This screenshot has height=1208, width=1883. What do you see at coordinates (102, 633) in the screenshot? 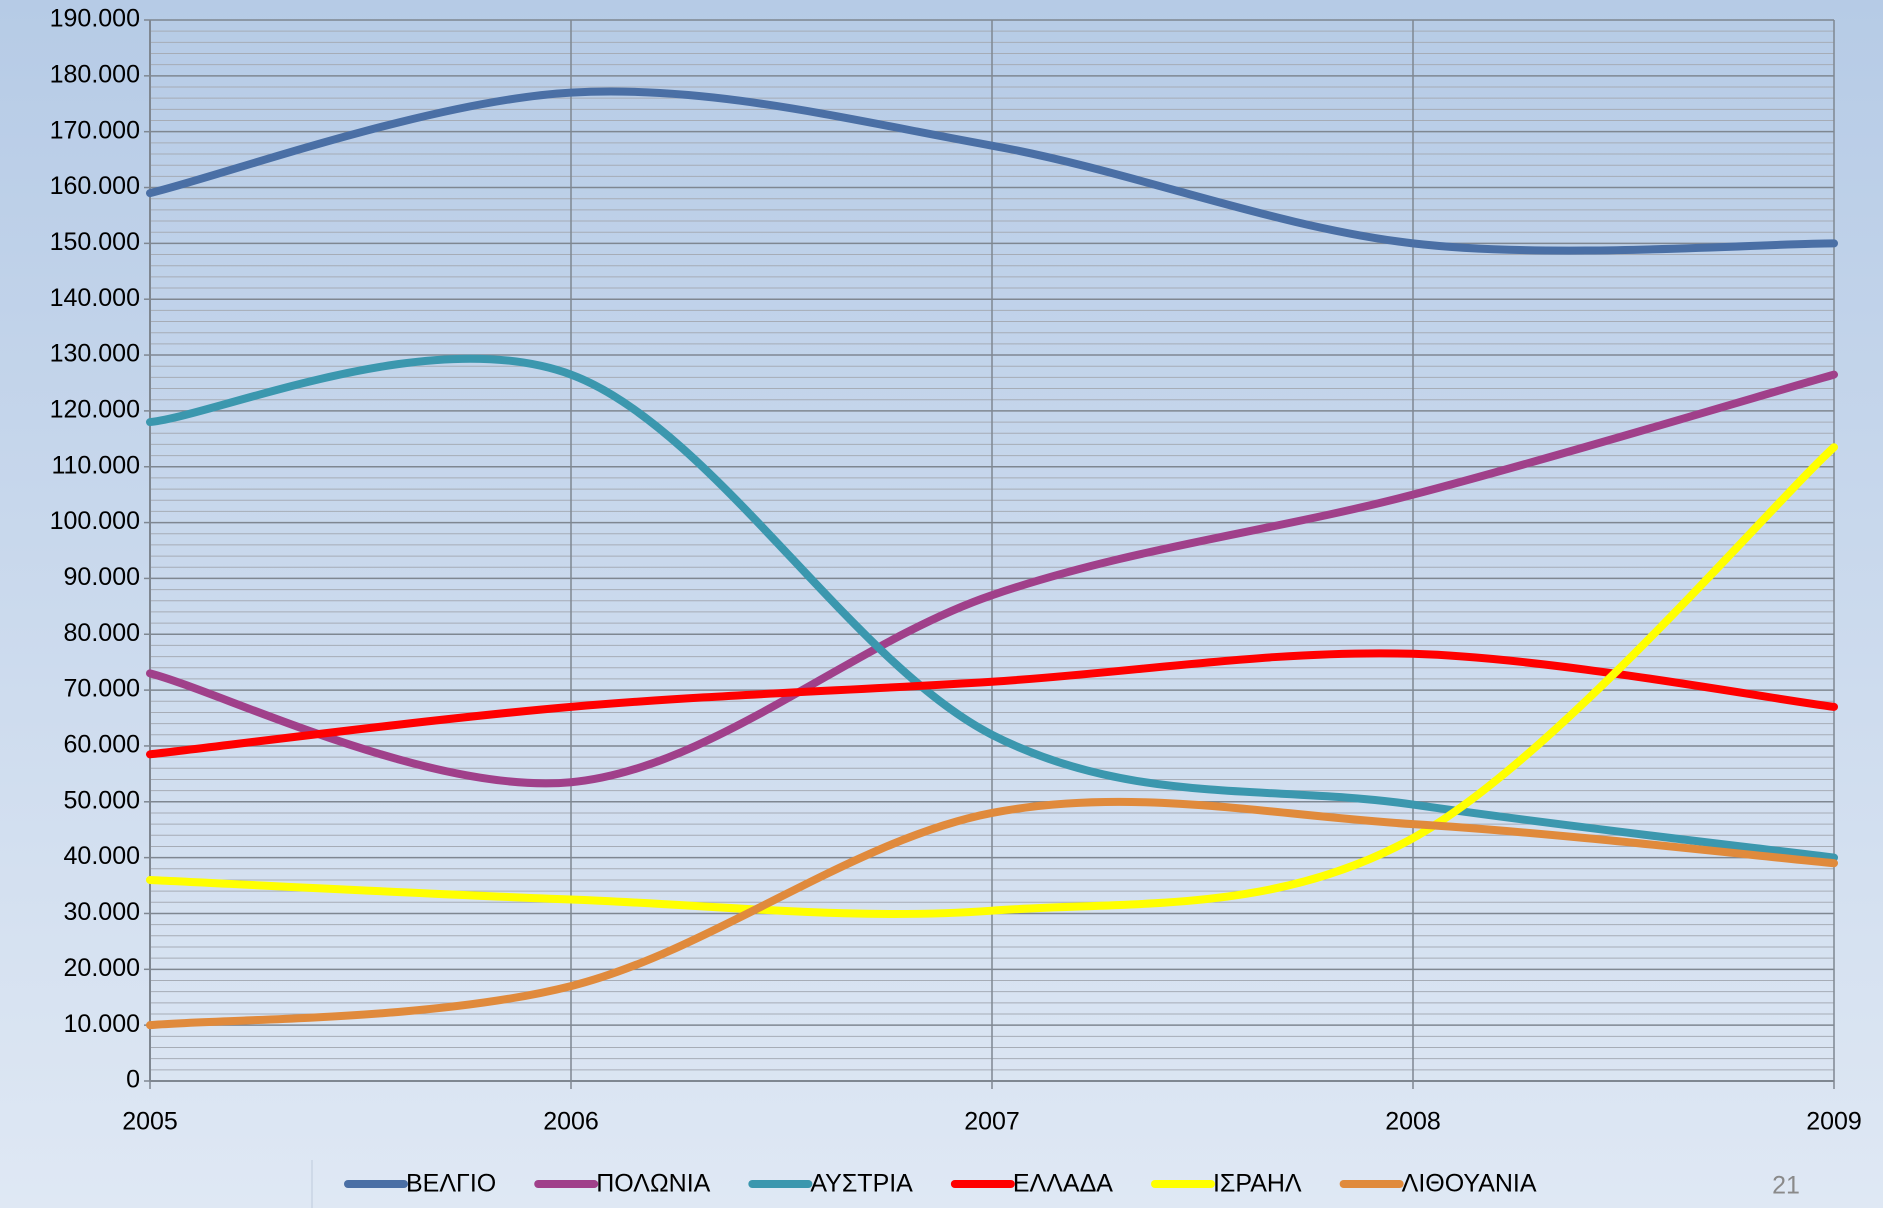
I see `y-tick-label: 80.000` at bounding box center [102, 633].